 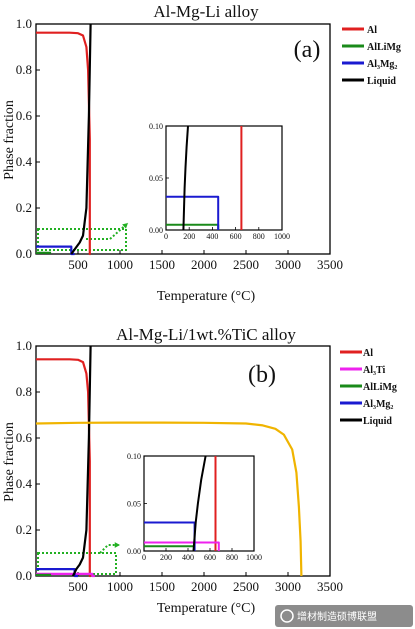 I want to click on chart-title-b: Al-Mg-Li/1wt.%TiC alloy, so click(x=206, y=334).